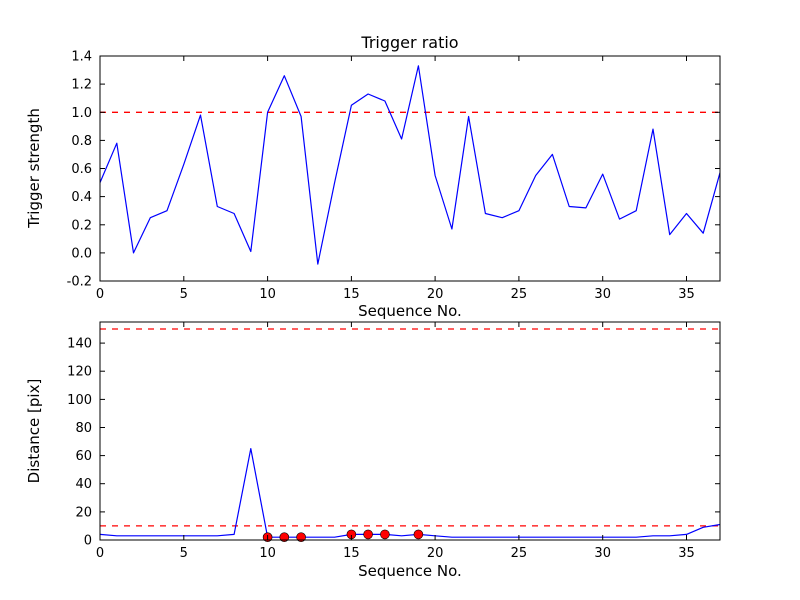  I want to click on y-tick-label: 1.2, so click(81, 85).